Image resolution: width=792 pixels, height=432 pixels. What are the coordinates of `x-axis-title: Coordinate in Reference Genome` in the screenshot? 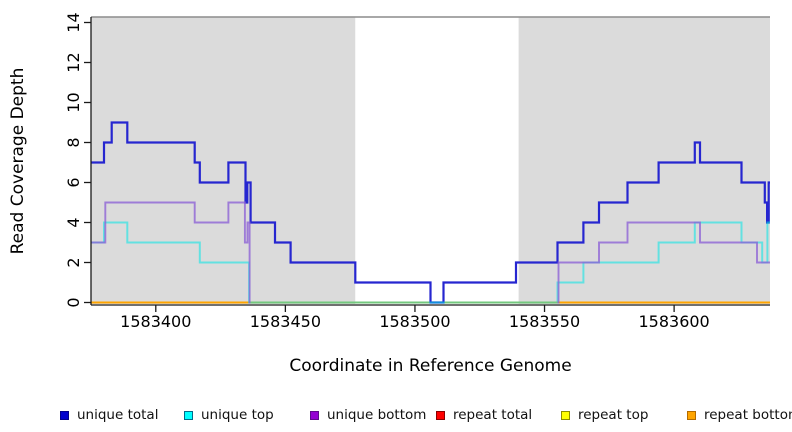 It's located at (430, 366).